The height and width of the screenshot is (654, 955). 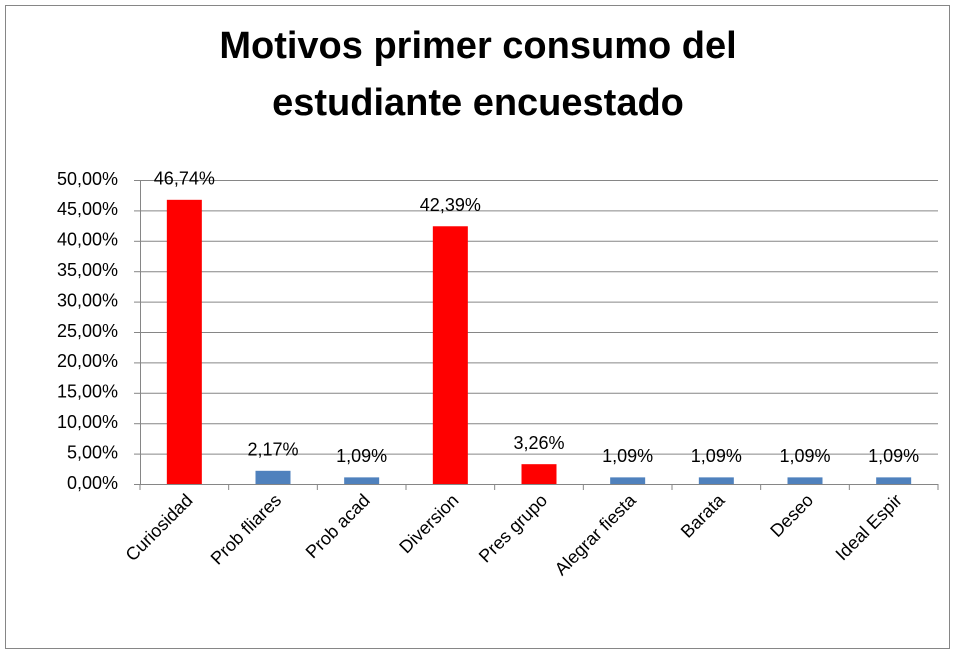 What do you see at coordinates (92, 452) in the screenshot?
I see `y-tick-label: 5,00%` at bounding box center [92, 452].